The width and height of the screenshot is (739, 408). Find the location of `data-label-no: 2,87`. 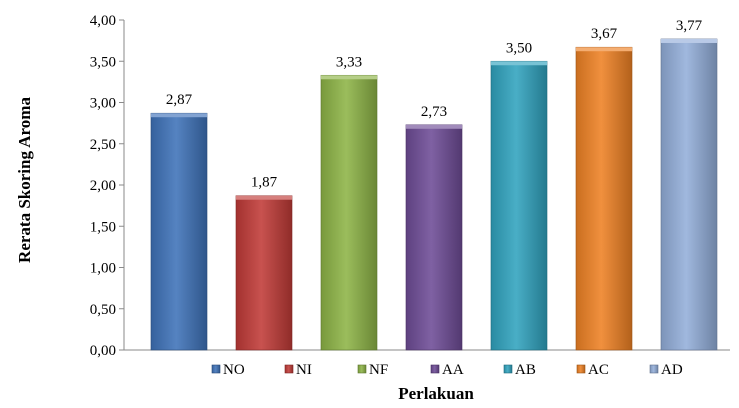

data-label-no: 2,87 is located at coordinates (179, 100).